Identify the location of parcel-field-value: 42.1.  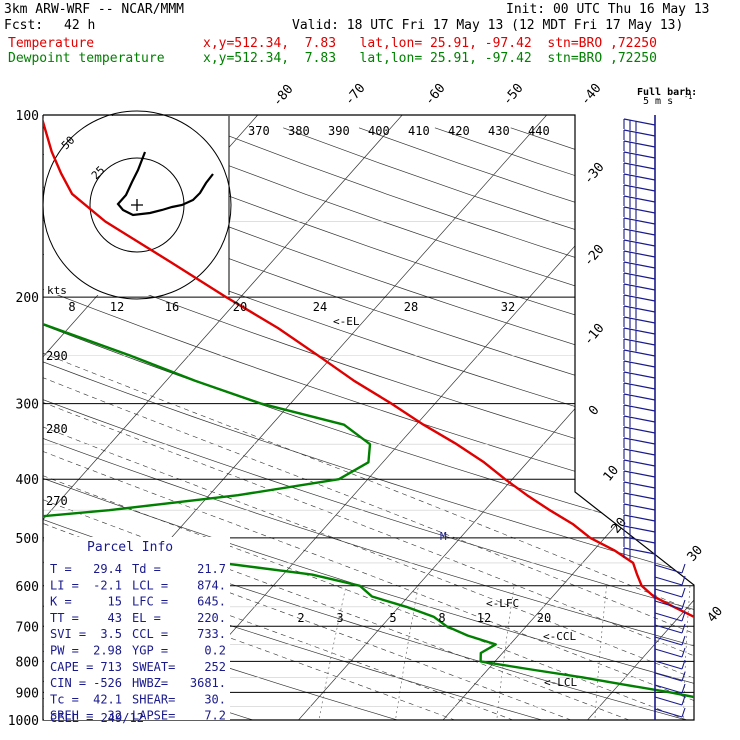
(107, 699).